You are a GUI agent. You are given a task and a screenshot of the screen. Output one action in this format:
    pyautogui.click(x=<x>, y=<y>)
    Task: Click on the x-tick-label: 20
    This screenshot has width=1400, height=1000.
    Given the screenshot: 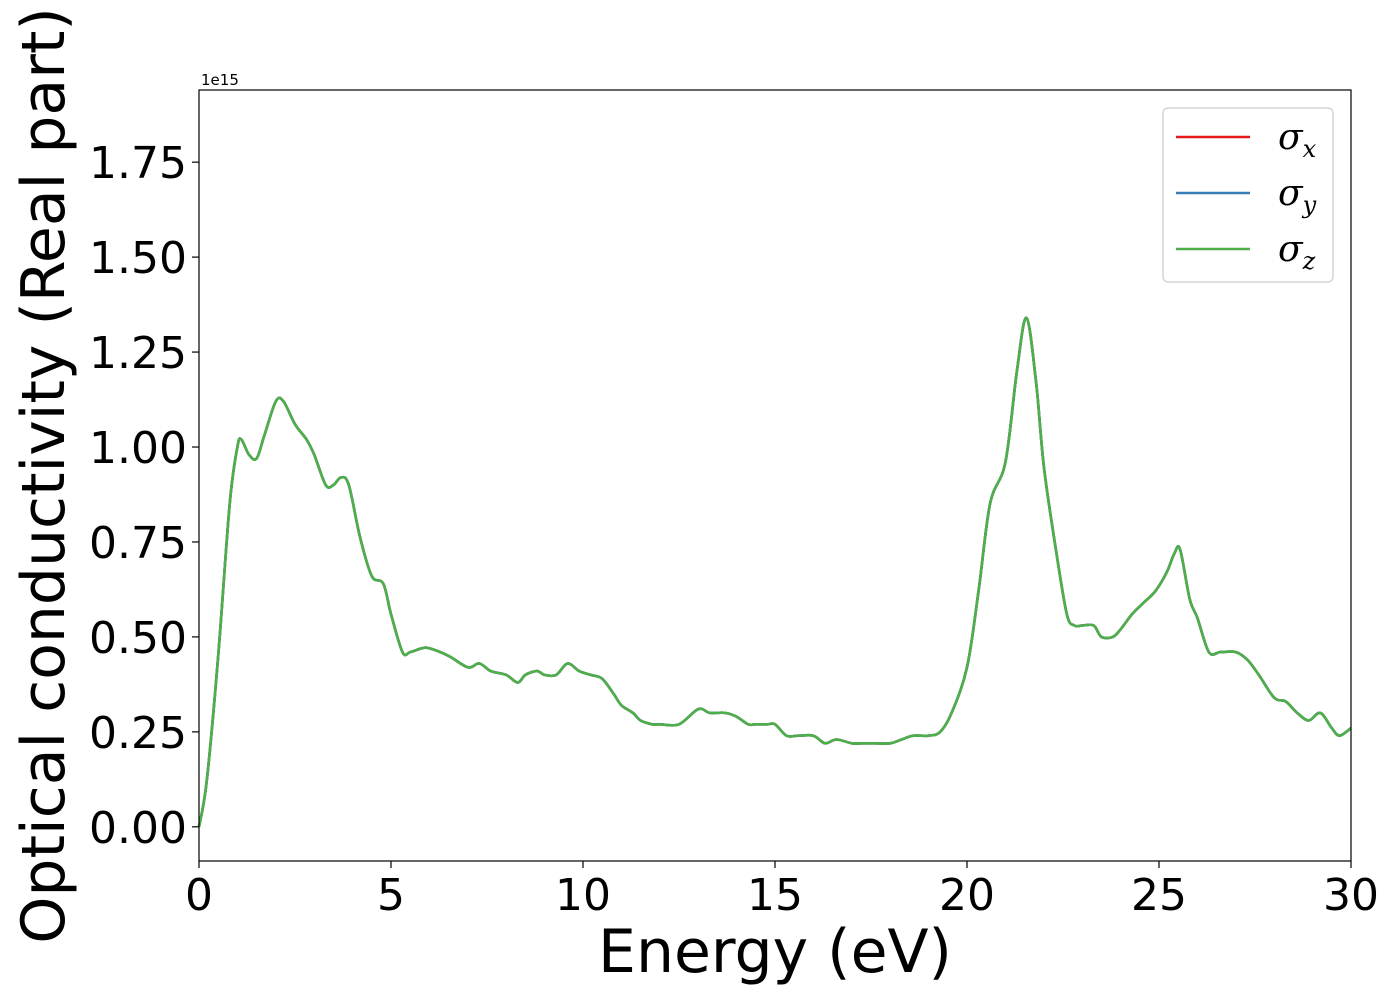 What is the action you would take?
    pyautogui.click(x=967, y=895)
    